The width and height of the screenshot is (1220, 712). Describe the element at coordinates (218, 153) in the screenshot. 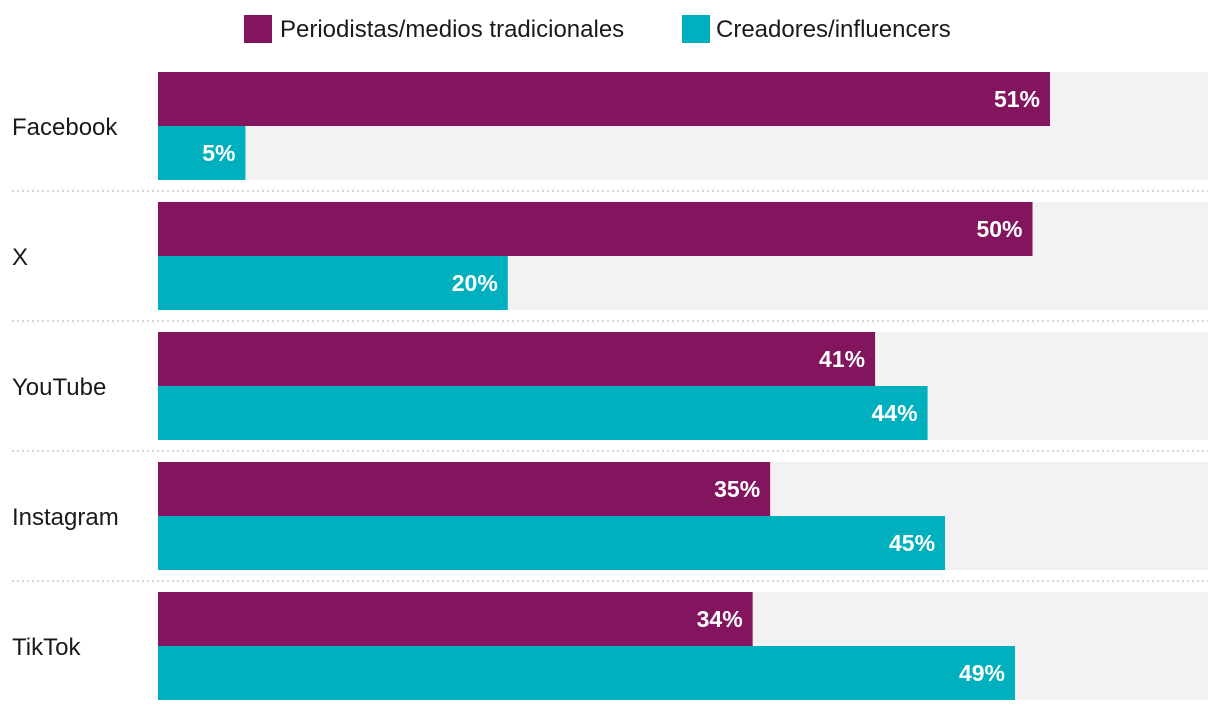

I see `data-label-facebook-creadores: 5%` at that location.